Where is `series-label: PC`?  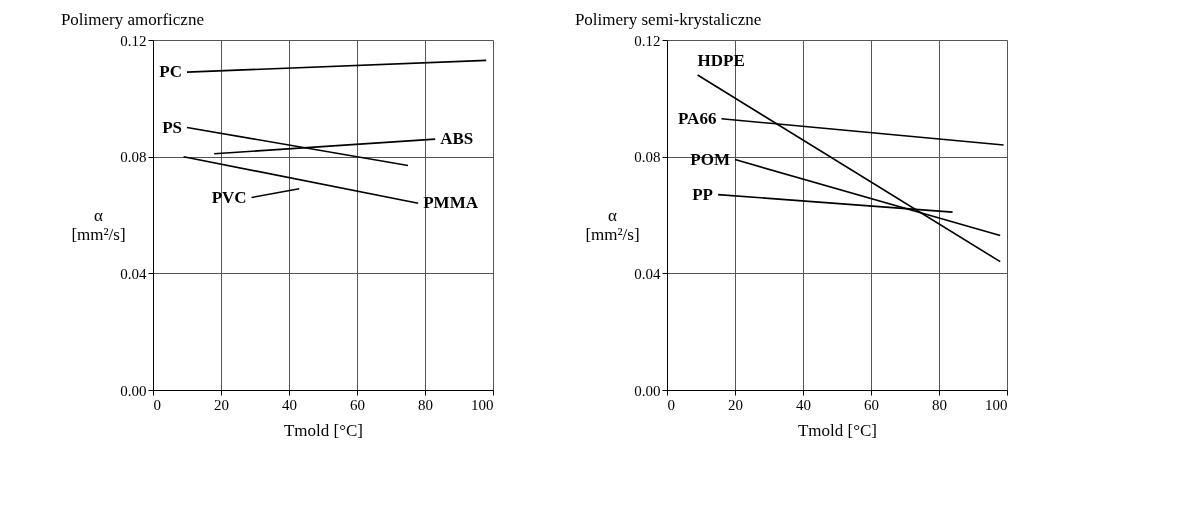 series-label: PC is located at coordinates (170, 72).